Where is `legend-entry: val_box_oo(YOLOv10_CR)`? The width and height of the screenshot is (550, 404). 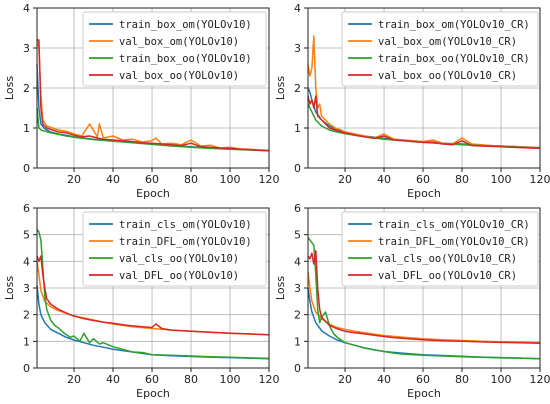
legend-entry: val_box_oo(YOLOv10_CR) is located at coordinates (447, 76).